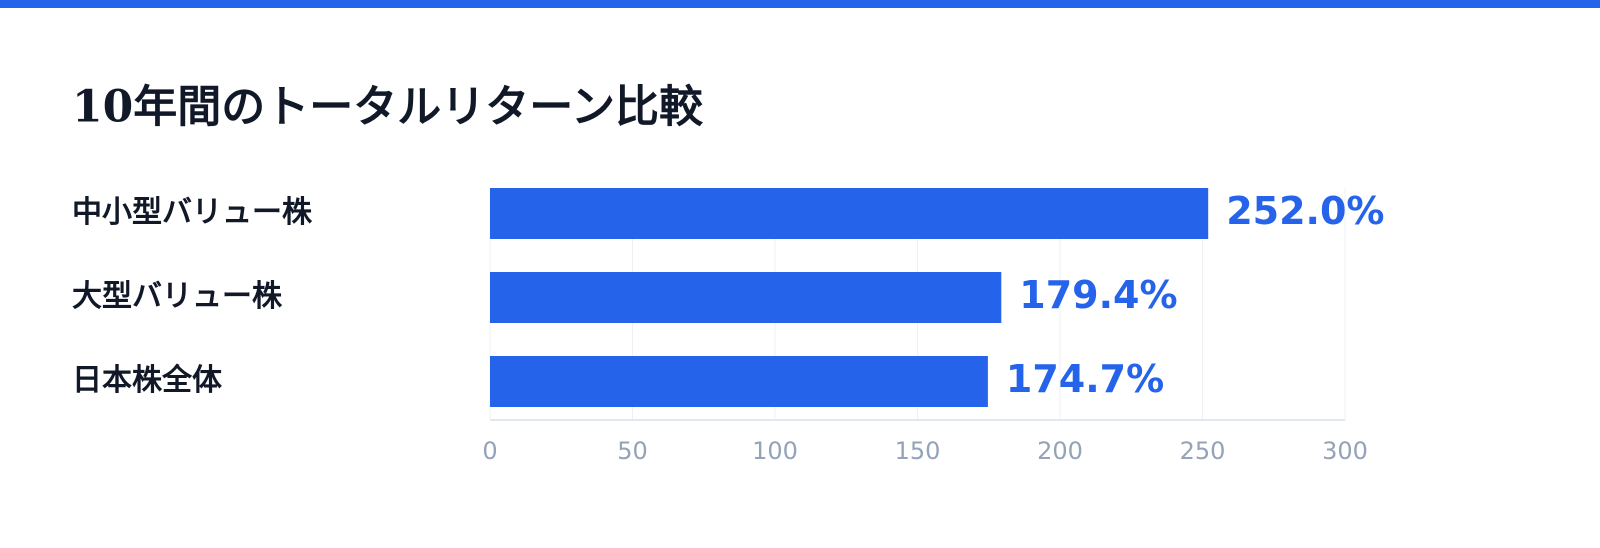 The image size is (1600, 548). Describe the element at coordinates (1345, 451) in the screenshot. I see `x-tick-label: 300` at that location.